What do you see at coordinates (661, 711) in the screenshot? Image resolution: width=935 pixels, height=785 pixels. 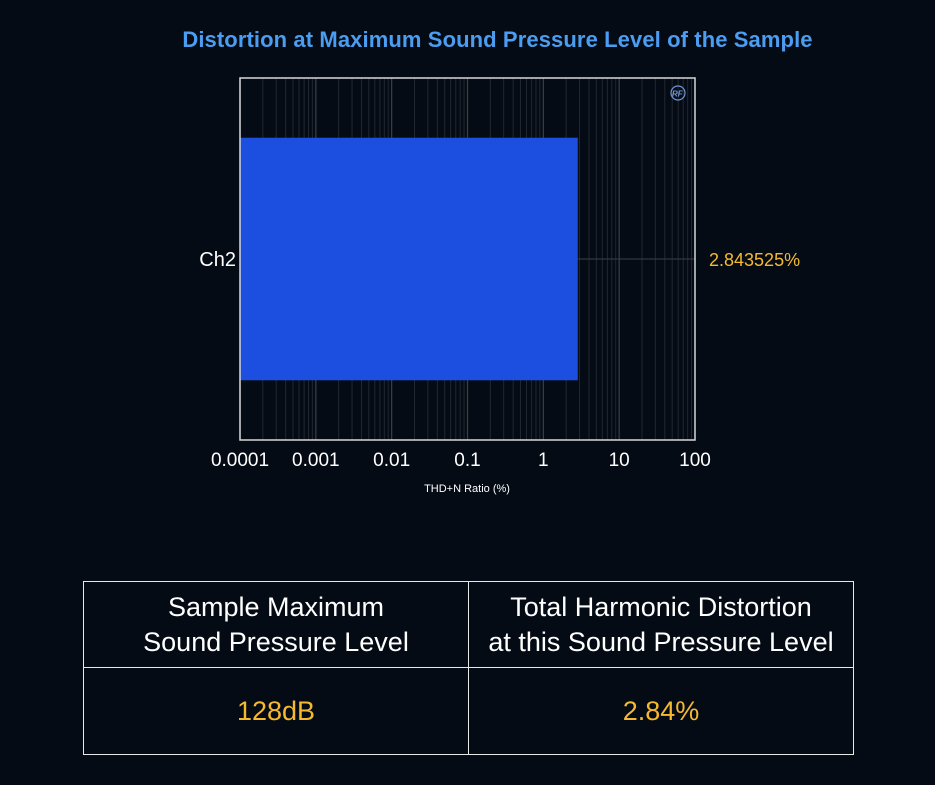 I see `thd-value: 2.84%` at bounding box center [661, 711].